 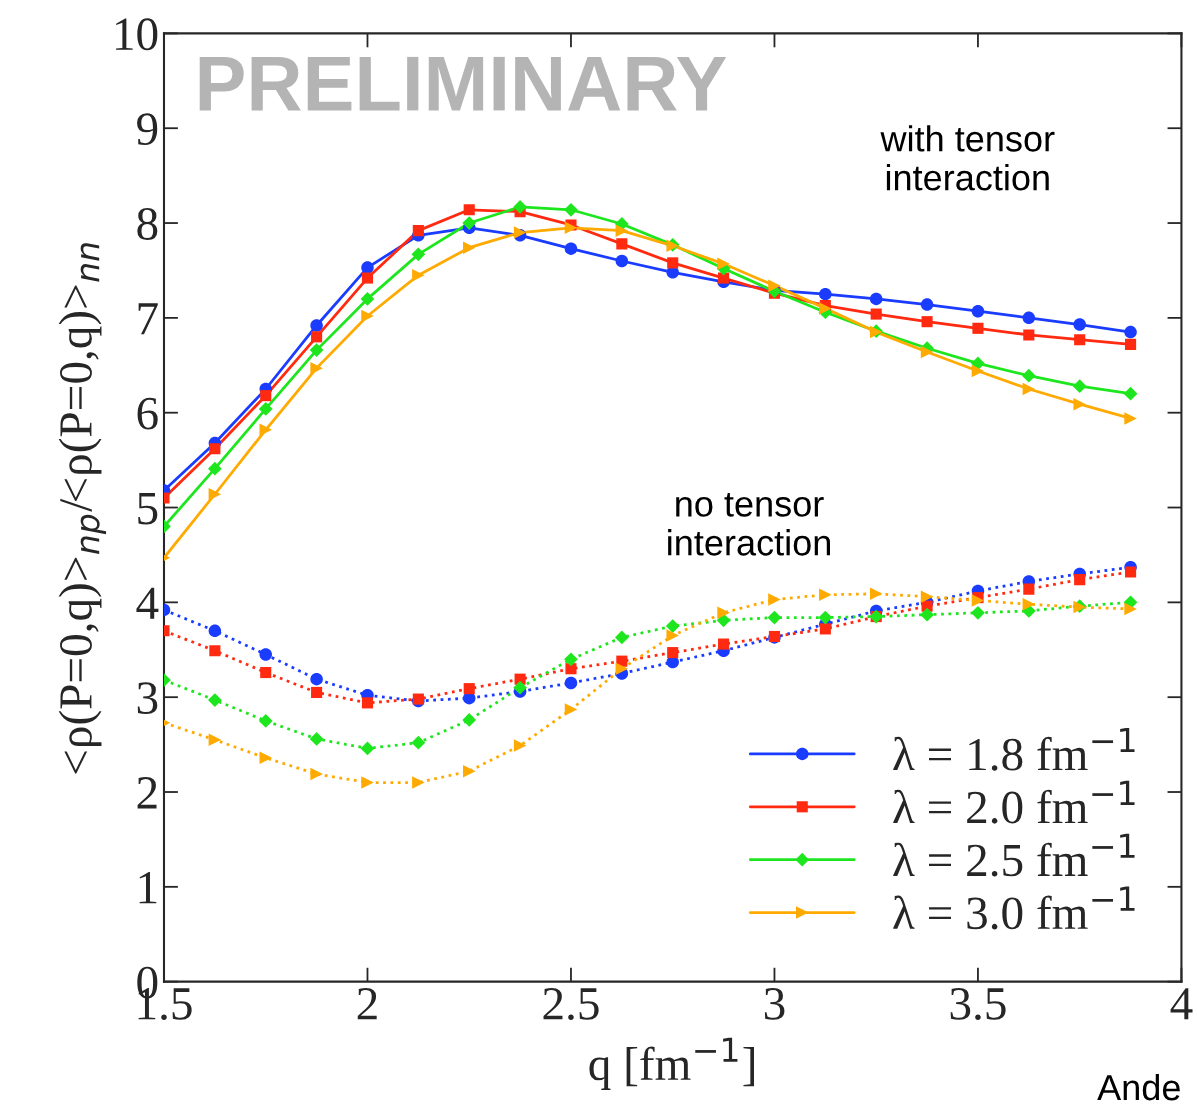 I want to click on y-tick-label: 3, so click(x=147, y=698).